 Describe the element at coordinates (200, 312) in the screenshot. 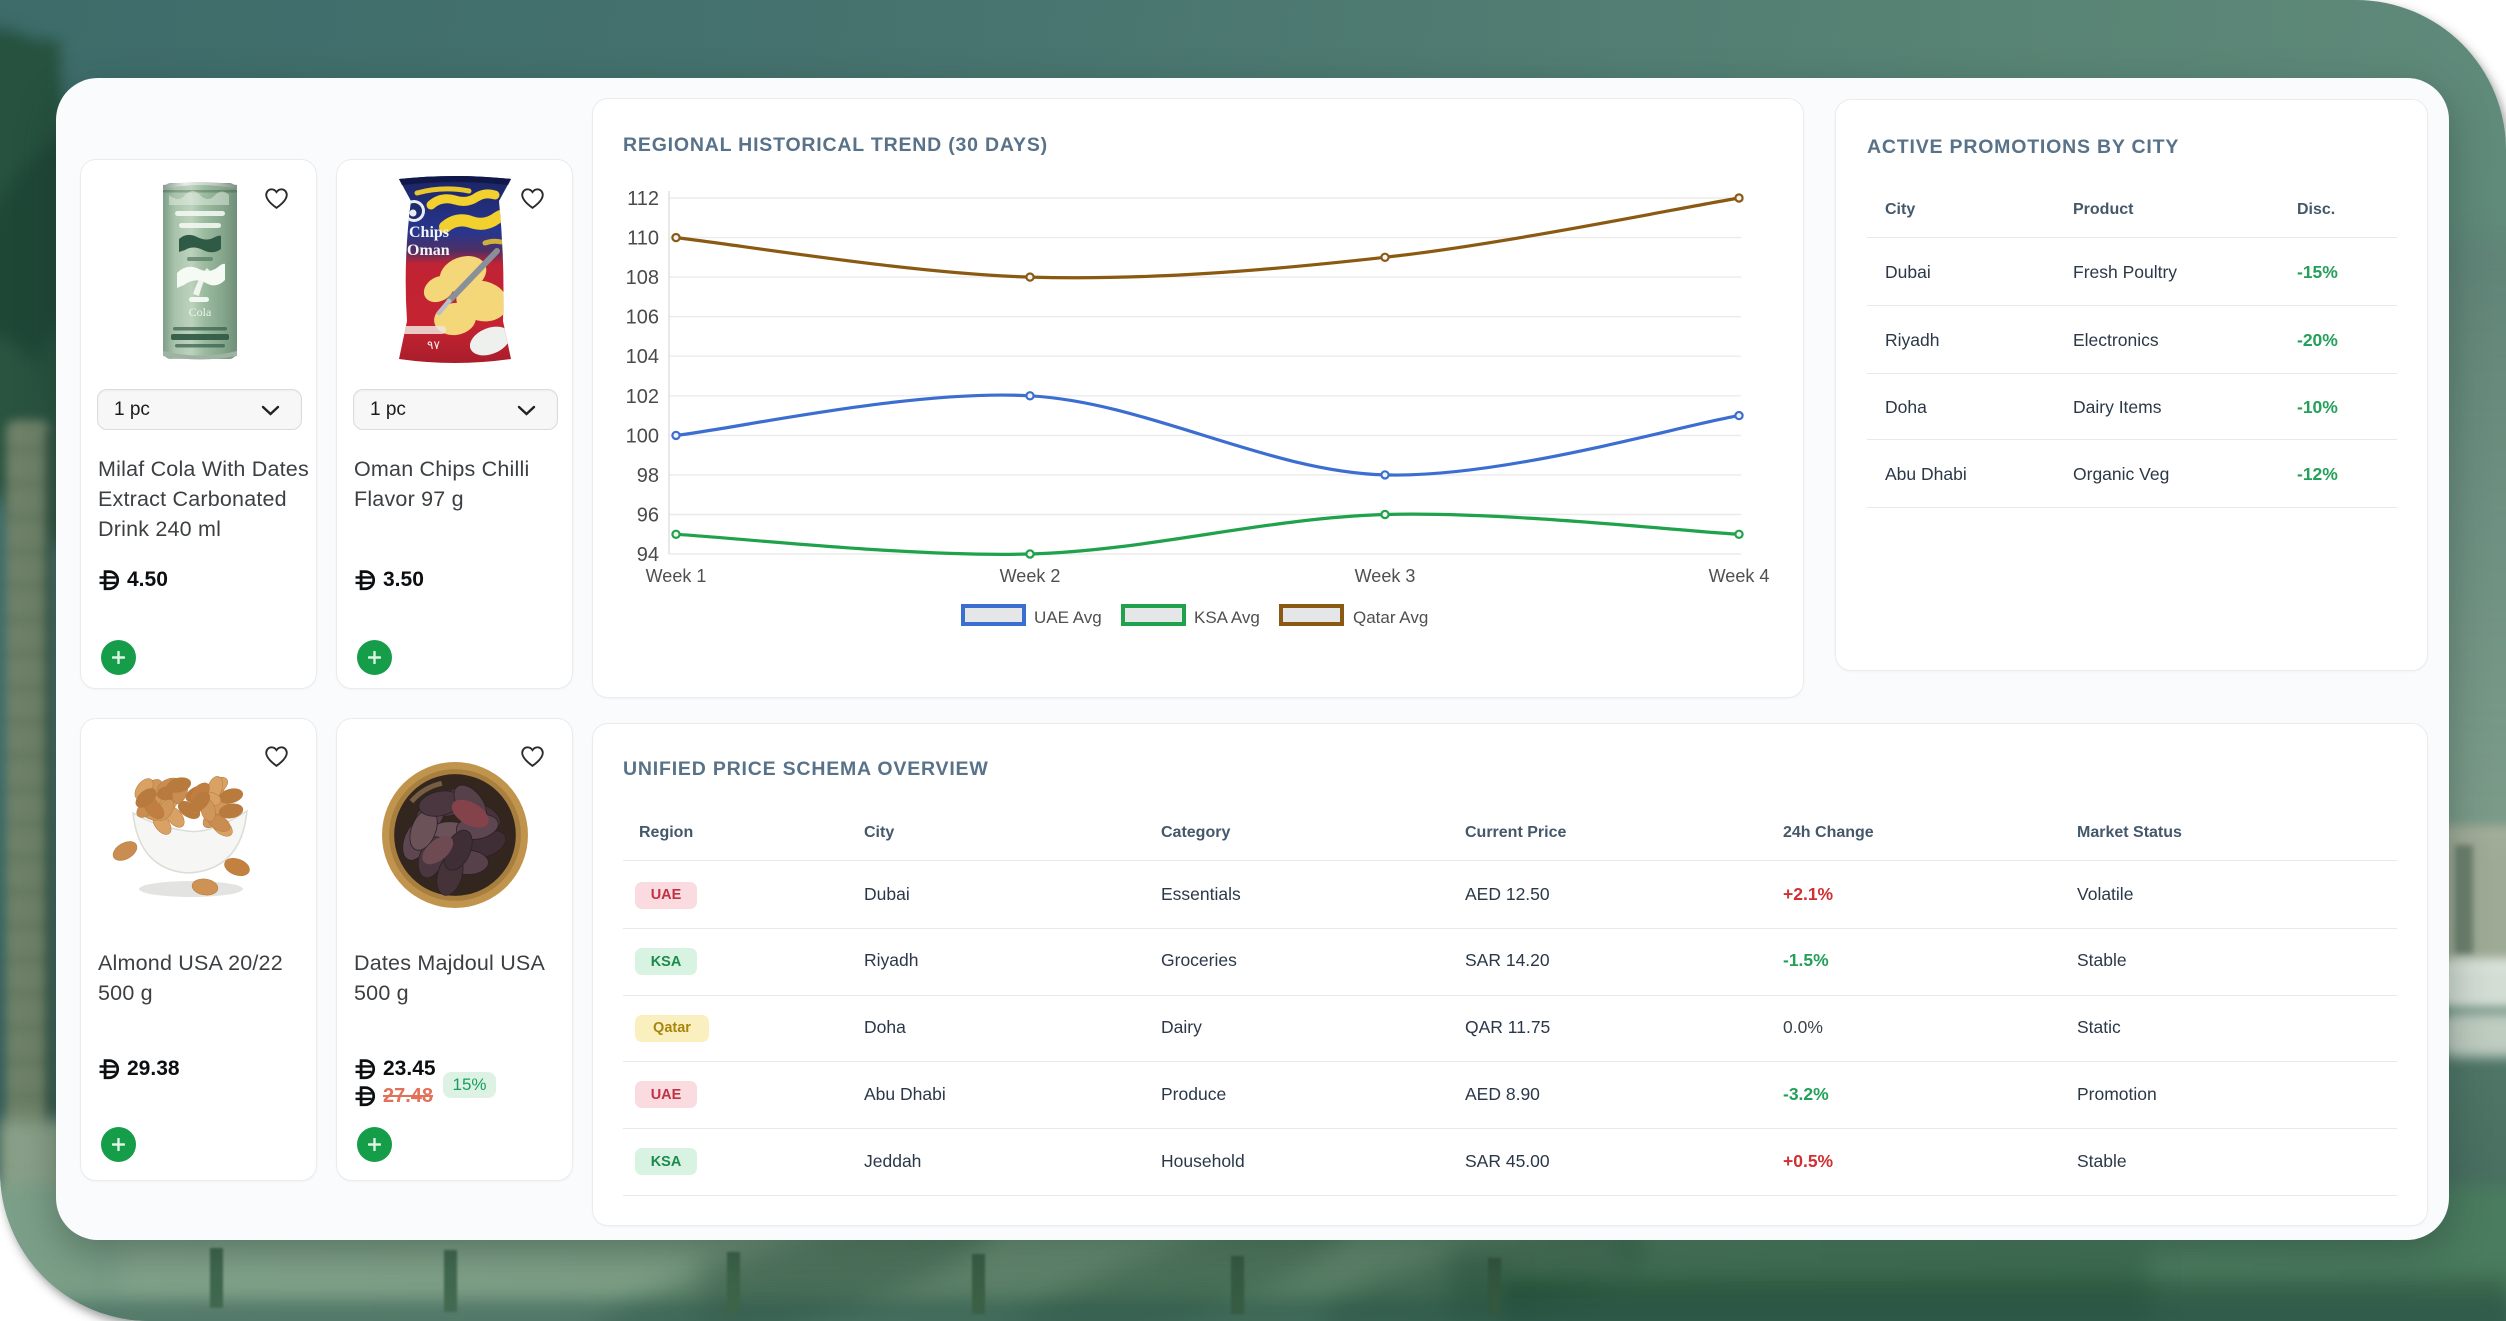

I see `svg-text: Cola` at that location.